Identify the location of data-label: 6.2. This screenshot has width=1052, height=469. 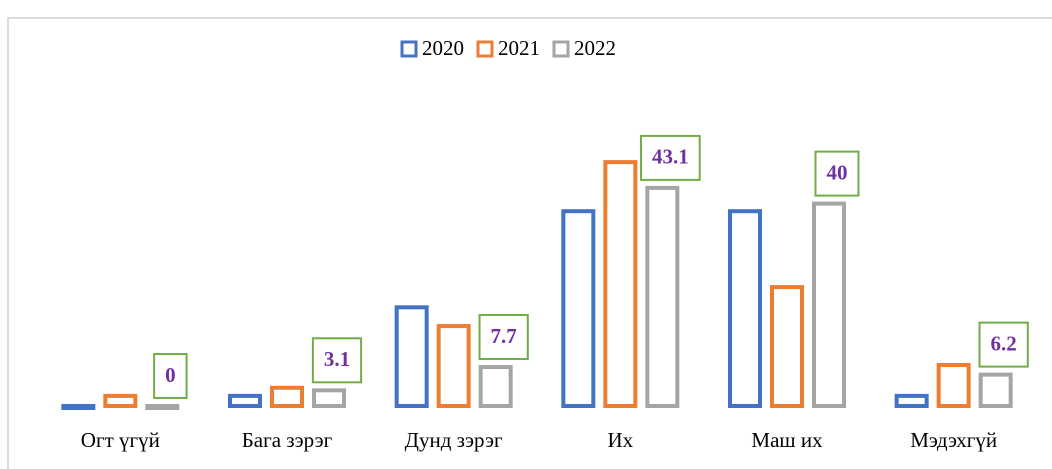
(1004, 343).